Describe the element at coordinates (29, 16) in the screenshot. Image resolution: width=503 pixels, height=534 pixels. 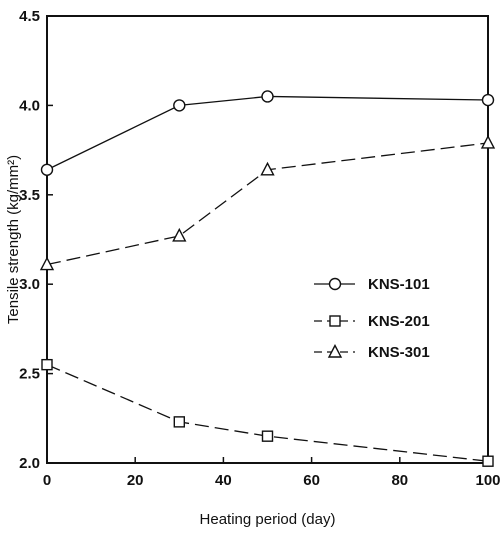
I see `y-tick-label: 4.5` at that location.